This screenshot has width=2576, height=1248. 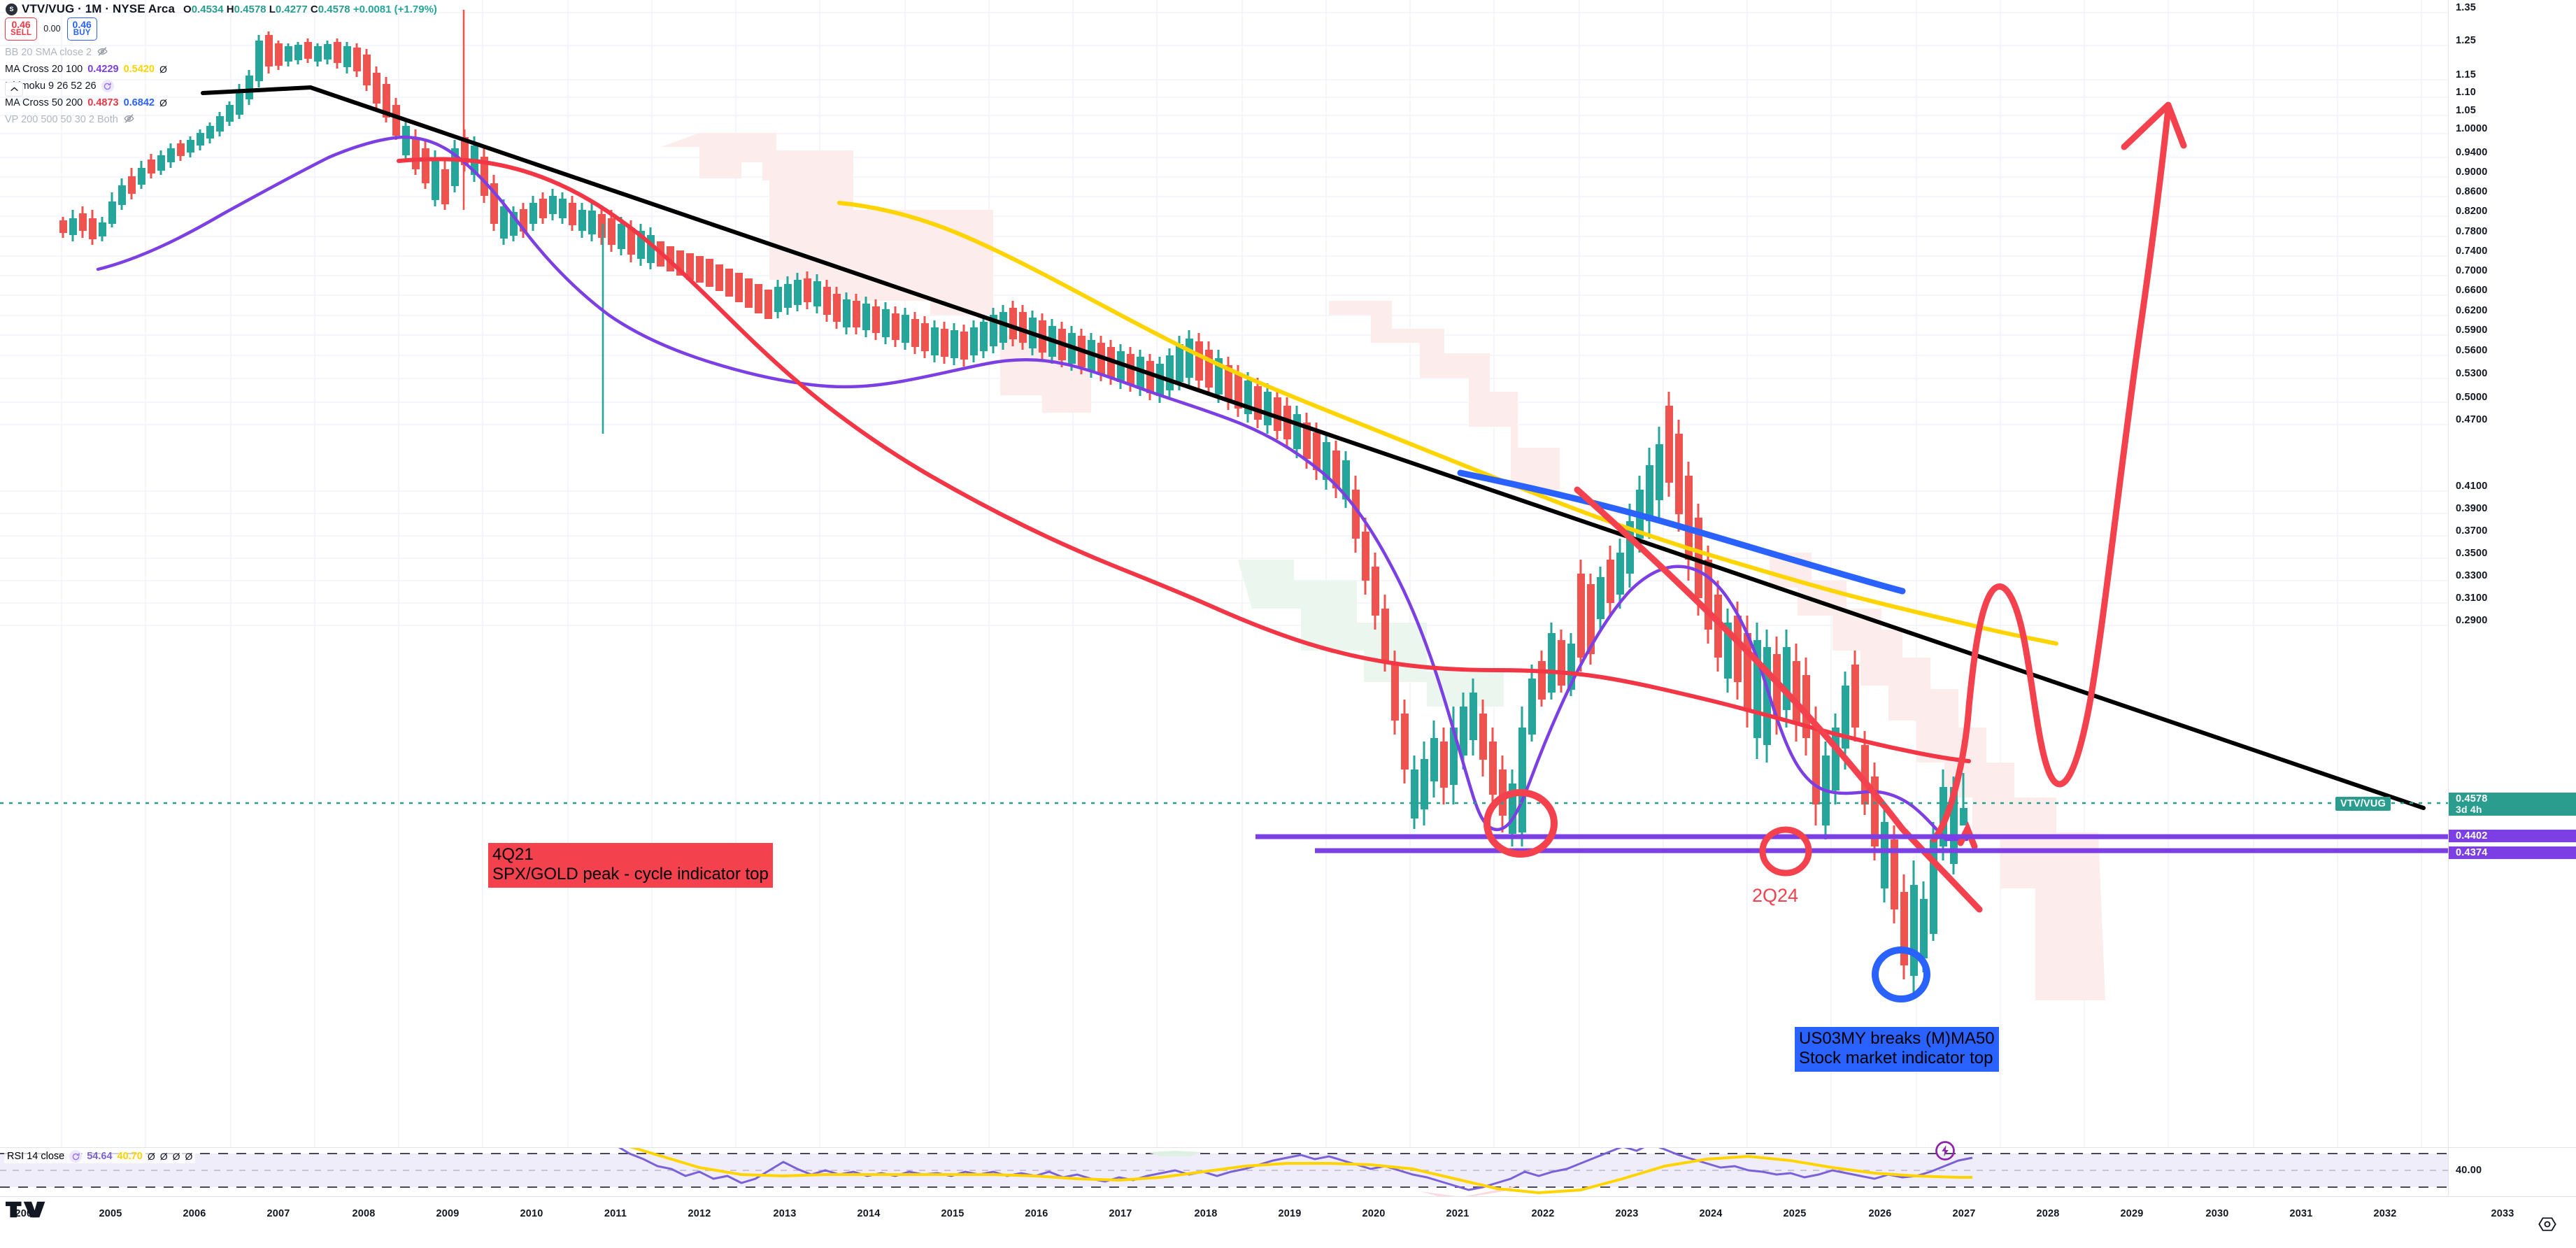 I want to click on rsi-price-scale: 40.00, so click(x=2512, y=1171).